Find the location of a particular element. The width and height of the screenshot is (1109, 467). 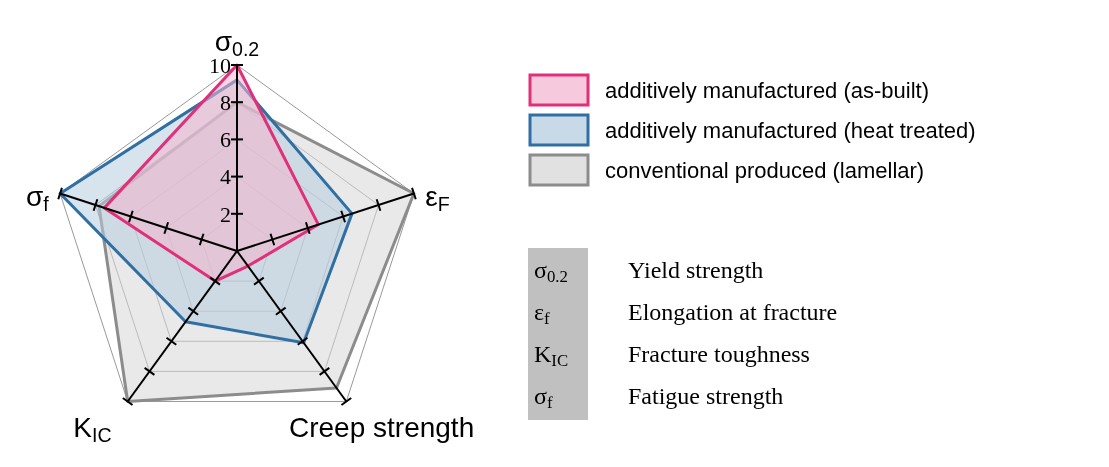

y-tick-label: 6 is located at coordinates (225, 140).